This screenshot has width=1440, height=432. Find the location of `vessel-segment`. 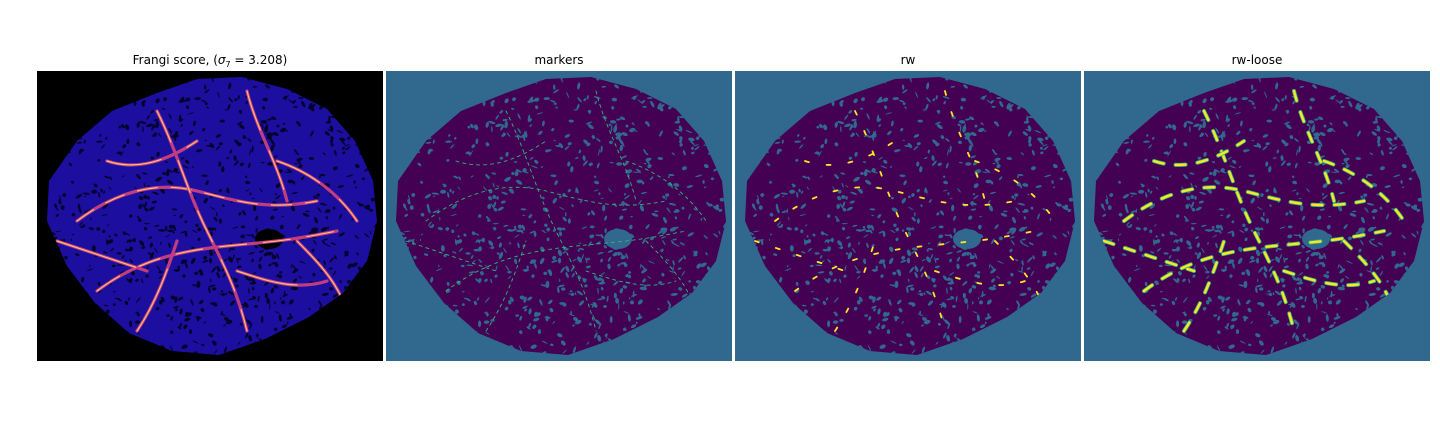

vessel-segment is located at coordinates (1015, 191).